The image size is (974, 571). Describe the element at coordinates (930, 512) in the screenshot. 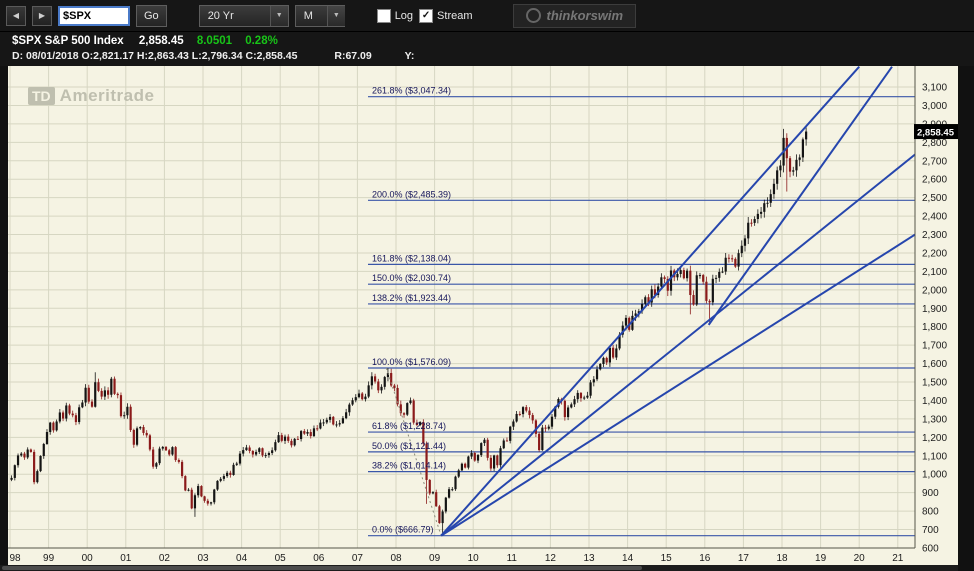

I see `svg-text: 800` at that location.